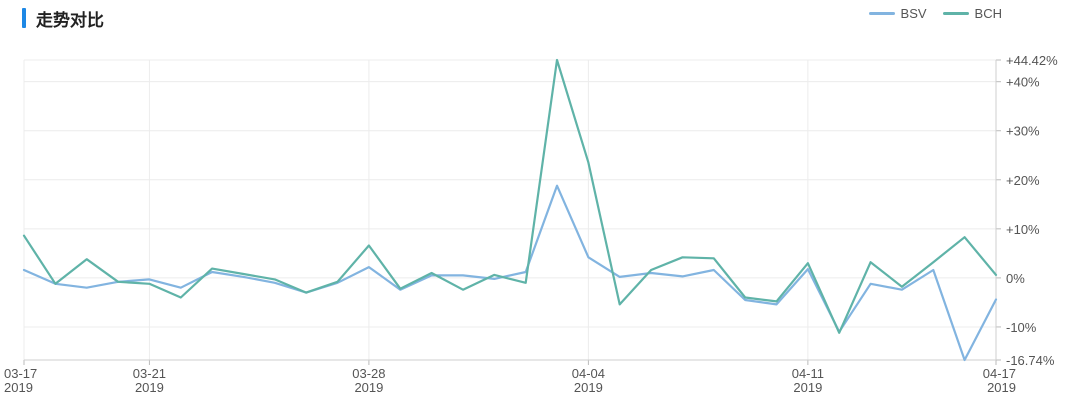  Describe the element at coordinates (368, 373) in the screenshot. I see `x-tick-date: 03-28` at that location.